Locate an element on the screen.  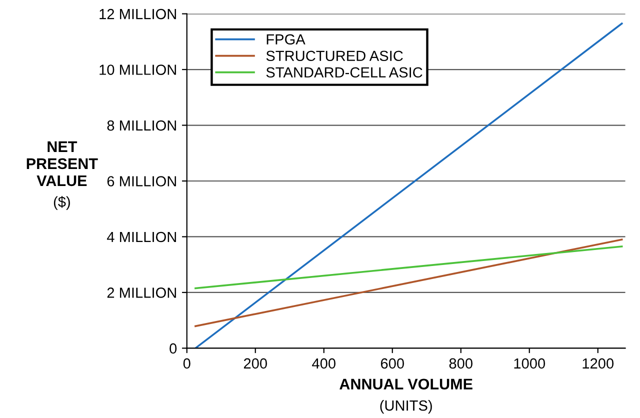
legend-label: STANDARD-CELL ASIC is located at coordinates (344, 72).